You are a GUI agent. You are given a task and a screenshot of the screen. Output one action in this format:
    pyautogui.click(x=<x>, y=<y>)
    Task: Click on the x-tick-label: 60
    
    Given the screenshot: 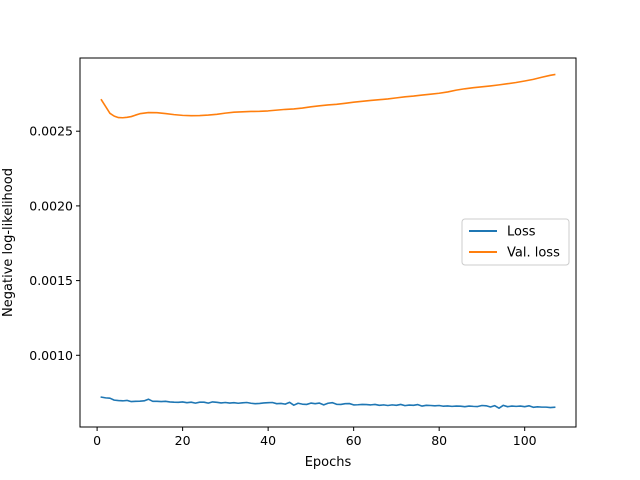 What is the action you would take?
    pyautogui.click(x=354, y=440)
    